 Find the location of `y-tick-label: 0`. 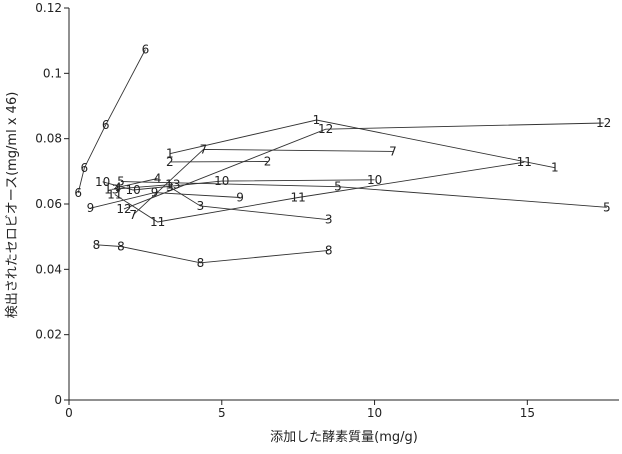

y-tick-label: 0 is located at coordinates (58, 400).